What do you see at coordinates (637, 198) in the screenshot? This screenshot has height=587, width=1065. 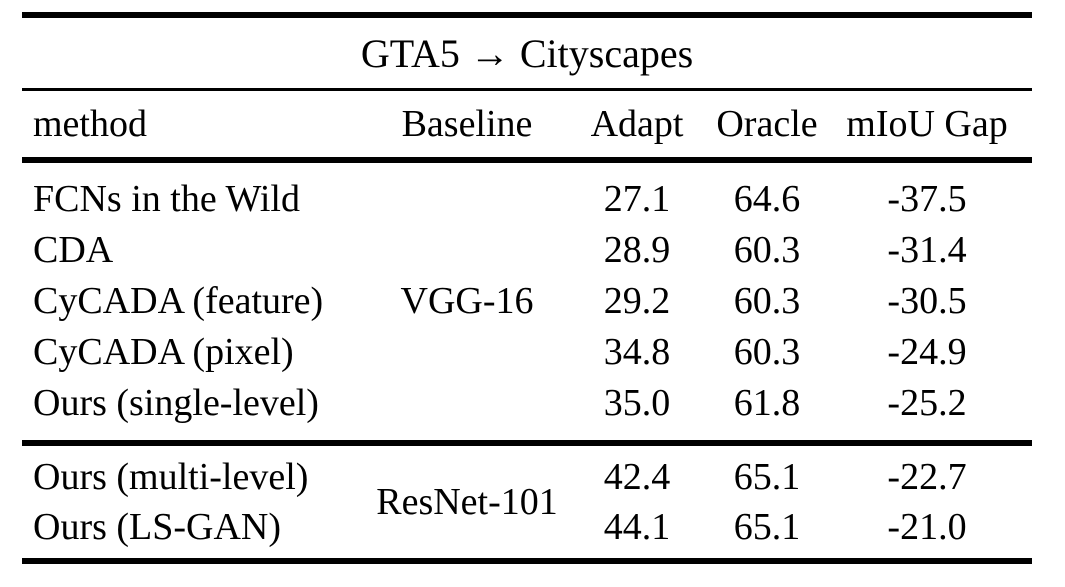 I see `adapt-cell: 27.1` at bounding box center [637, 198].